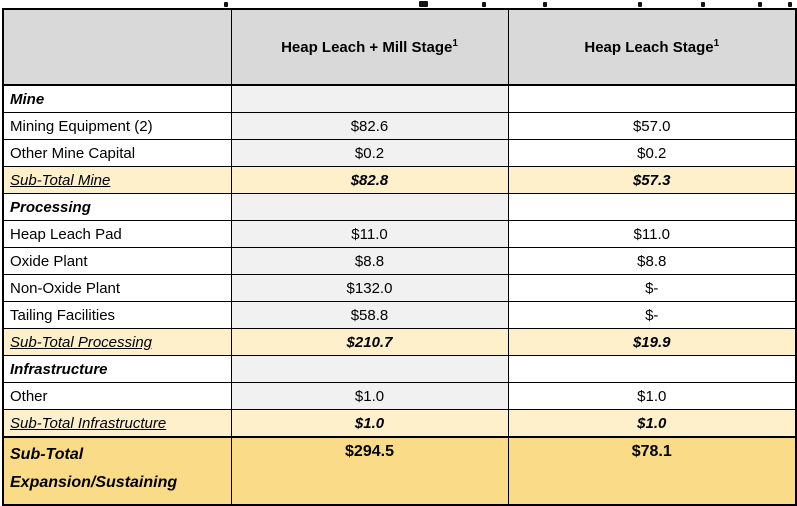  I want to click on grand-total-label: Sub-Total Expansion/Sustaining, so click(117, 471).